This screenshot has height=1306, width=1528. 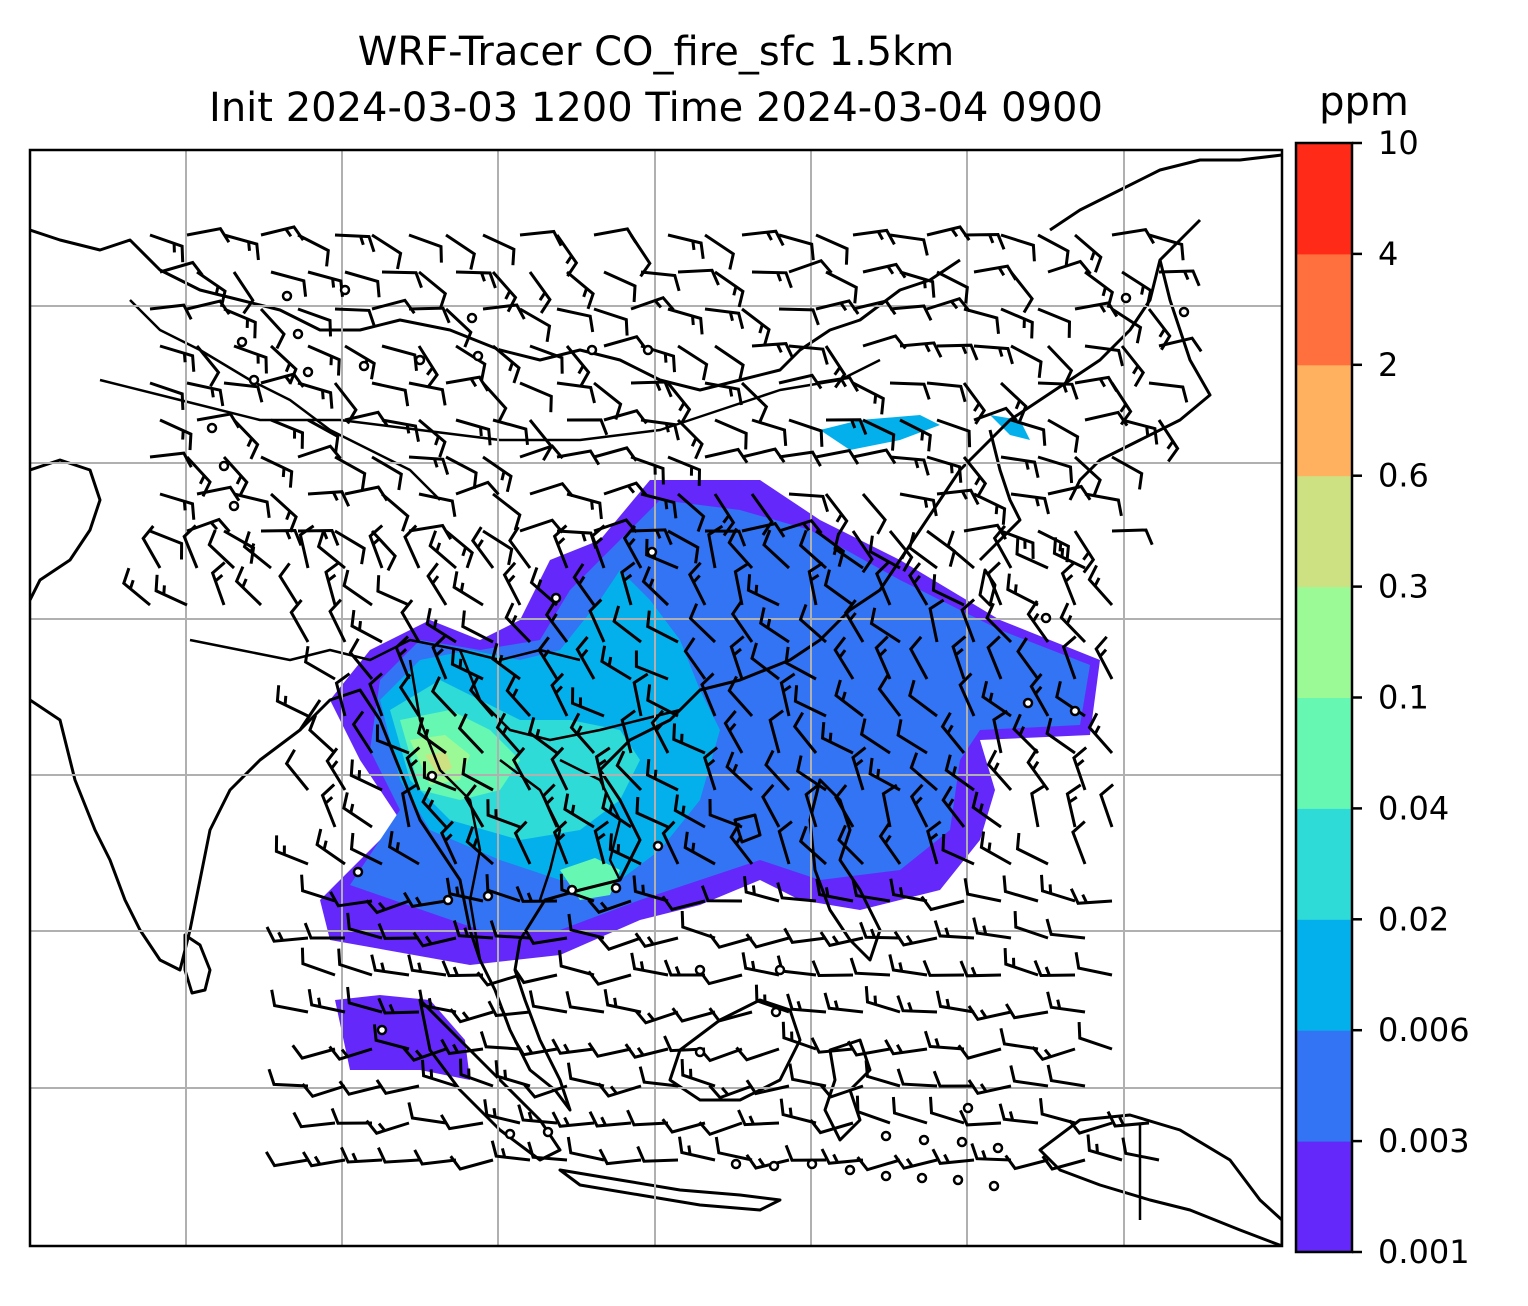 I want to click on colorbar-unit-label: ppm, so click(x=1364, y=102).